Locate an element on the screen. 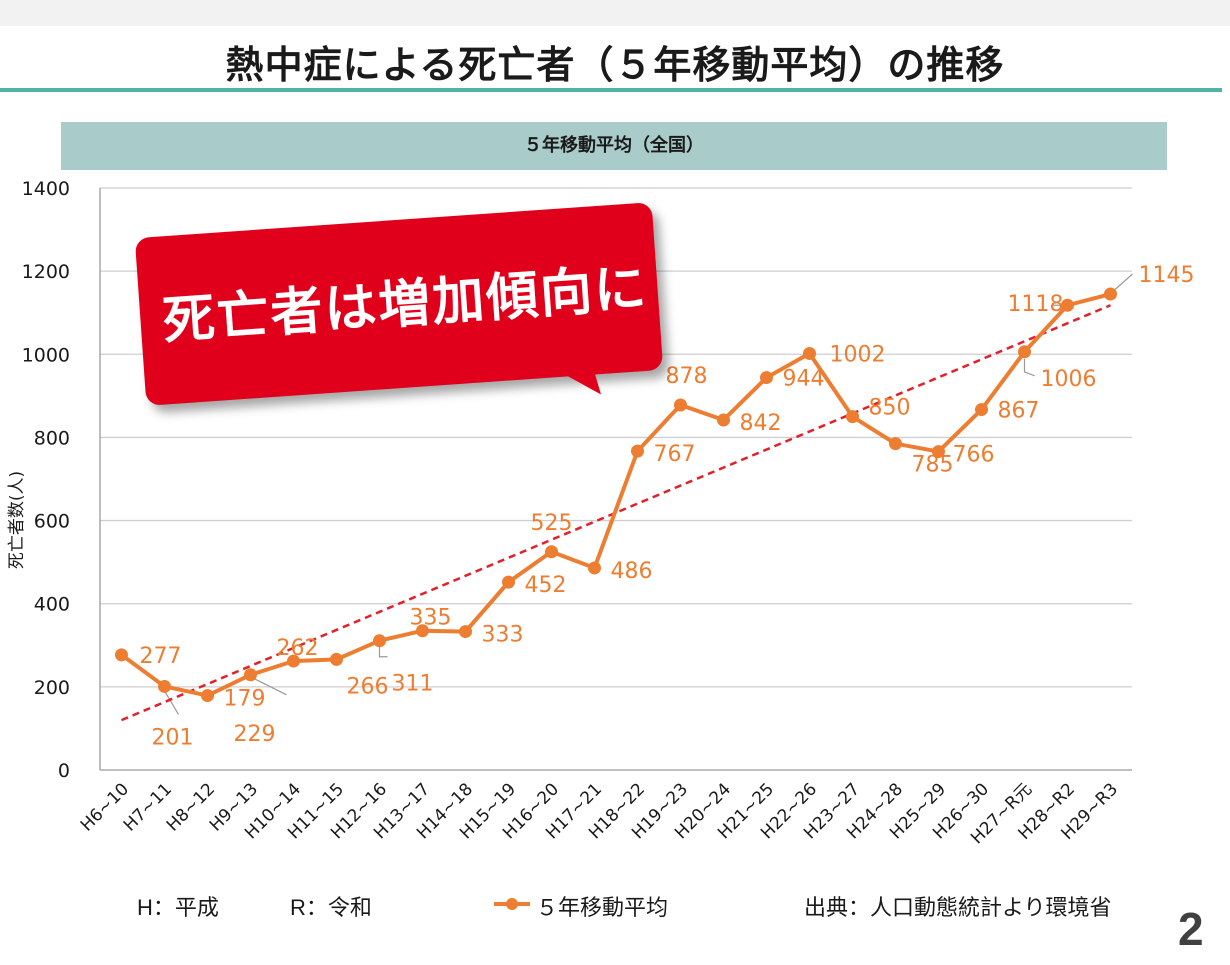 The height and width of the screenshot is (965, 1230). page-number: 2 is located at coordinates (1191, 929).